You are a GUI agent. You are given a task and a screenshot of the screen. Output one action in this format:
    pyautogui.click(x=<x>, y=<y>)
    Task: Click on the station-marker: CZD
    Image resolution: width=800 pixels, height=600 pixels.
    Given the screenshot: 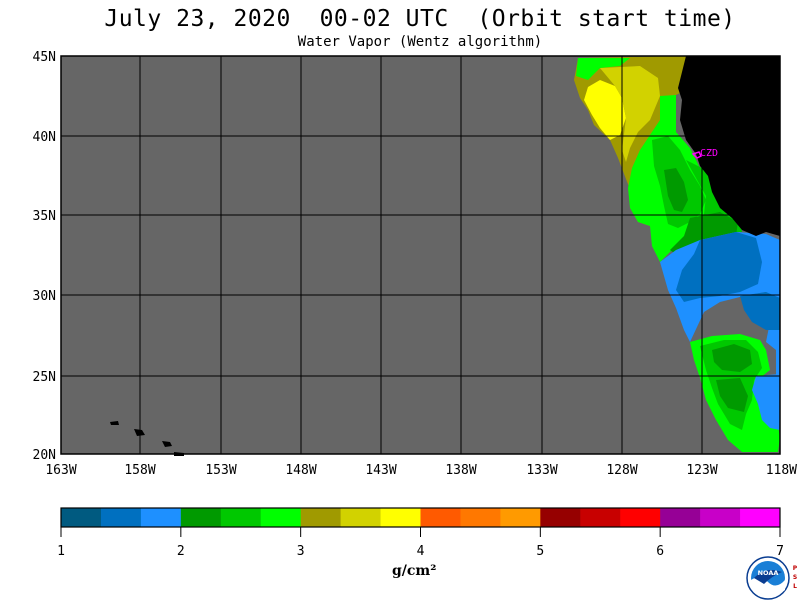 What is the action you would take?
    pyautogui.click(x=704, y=153)
    